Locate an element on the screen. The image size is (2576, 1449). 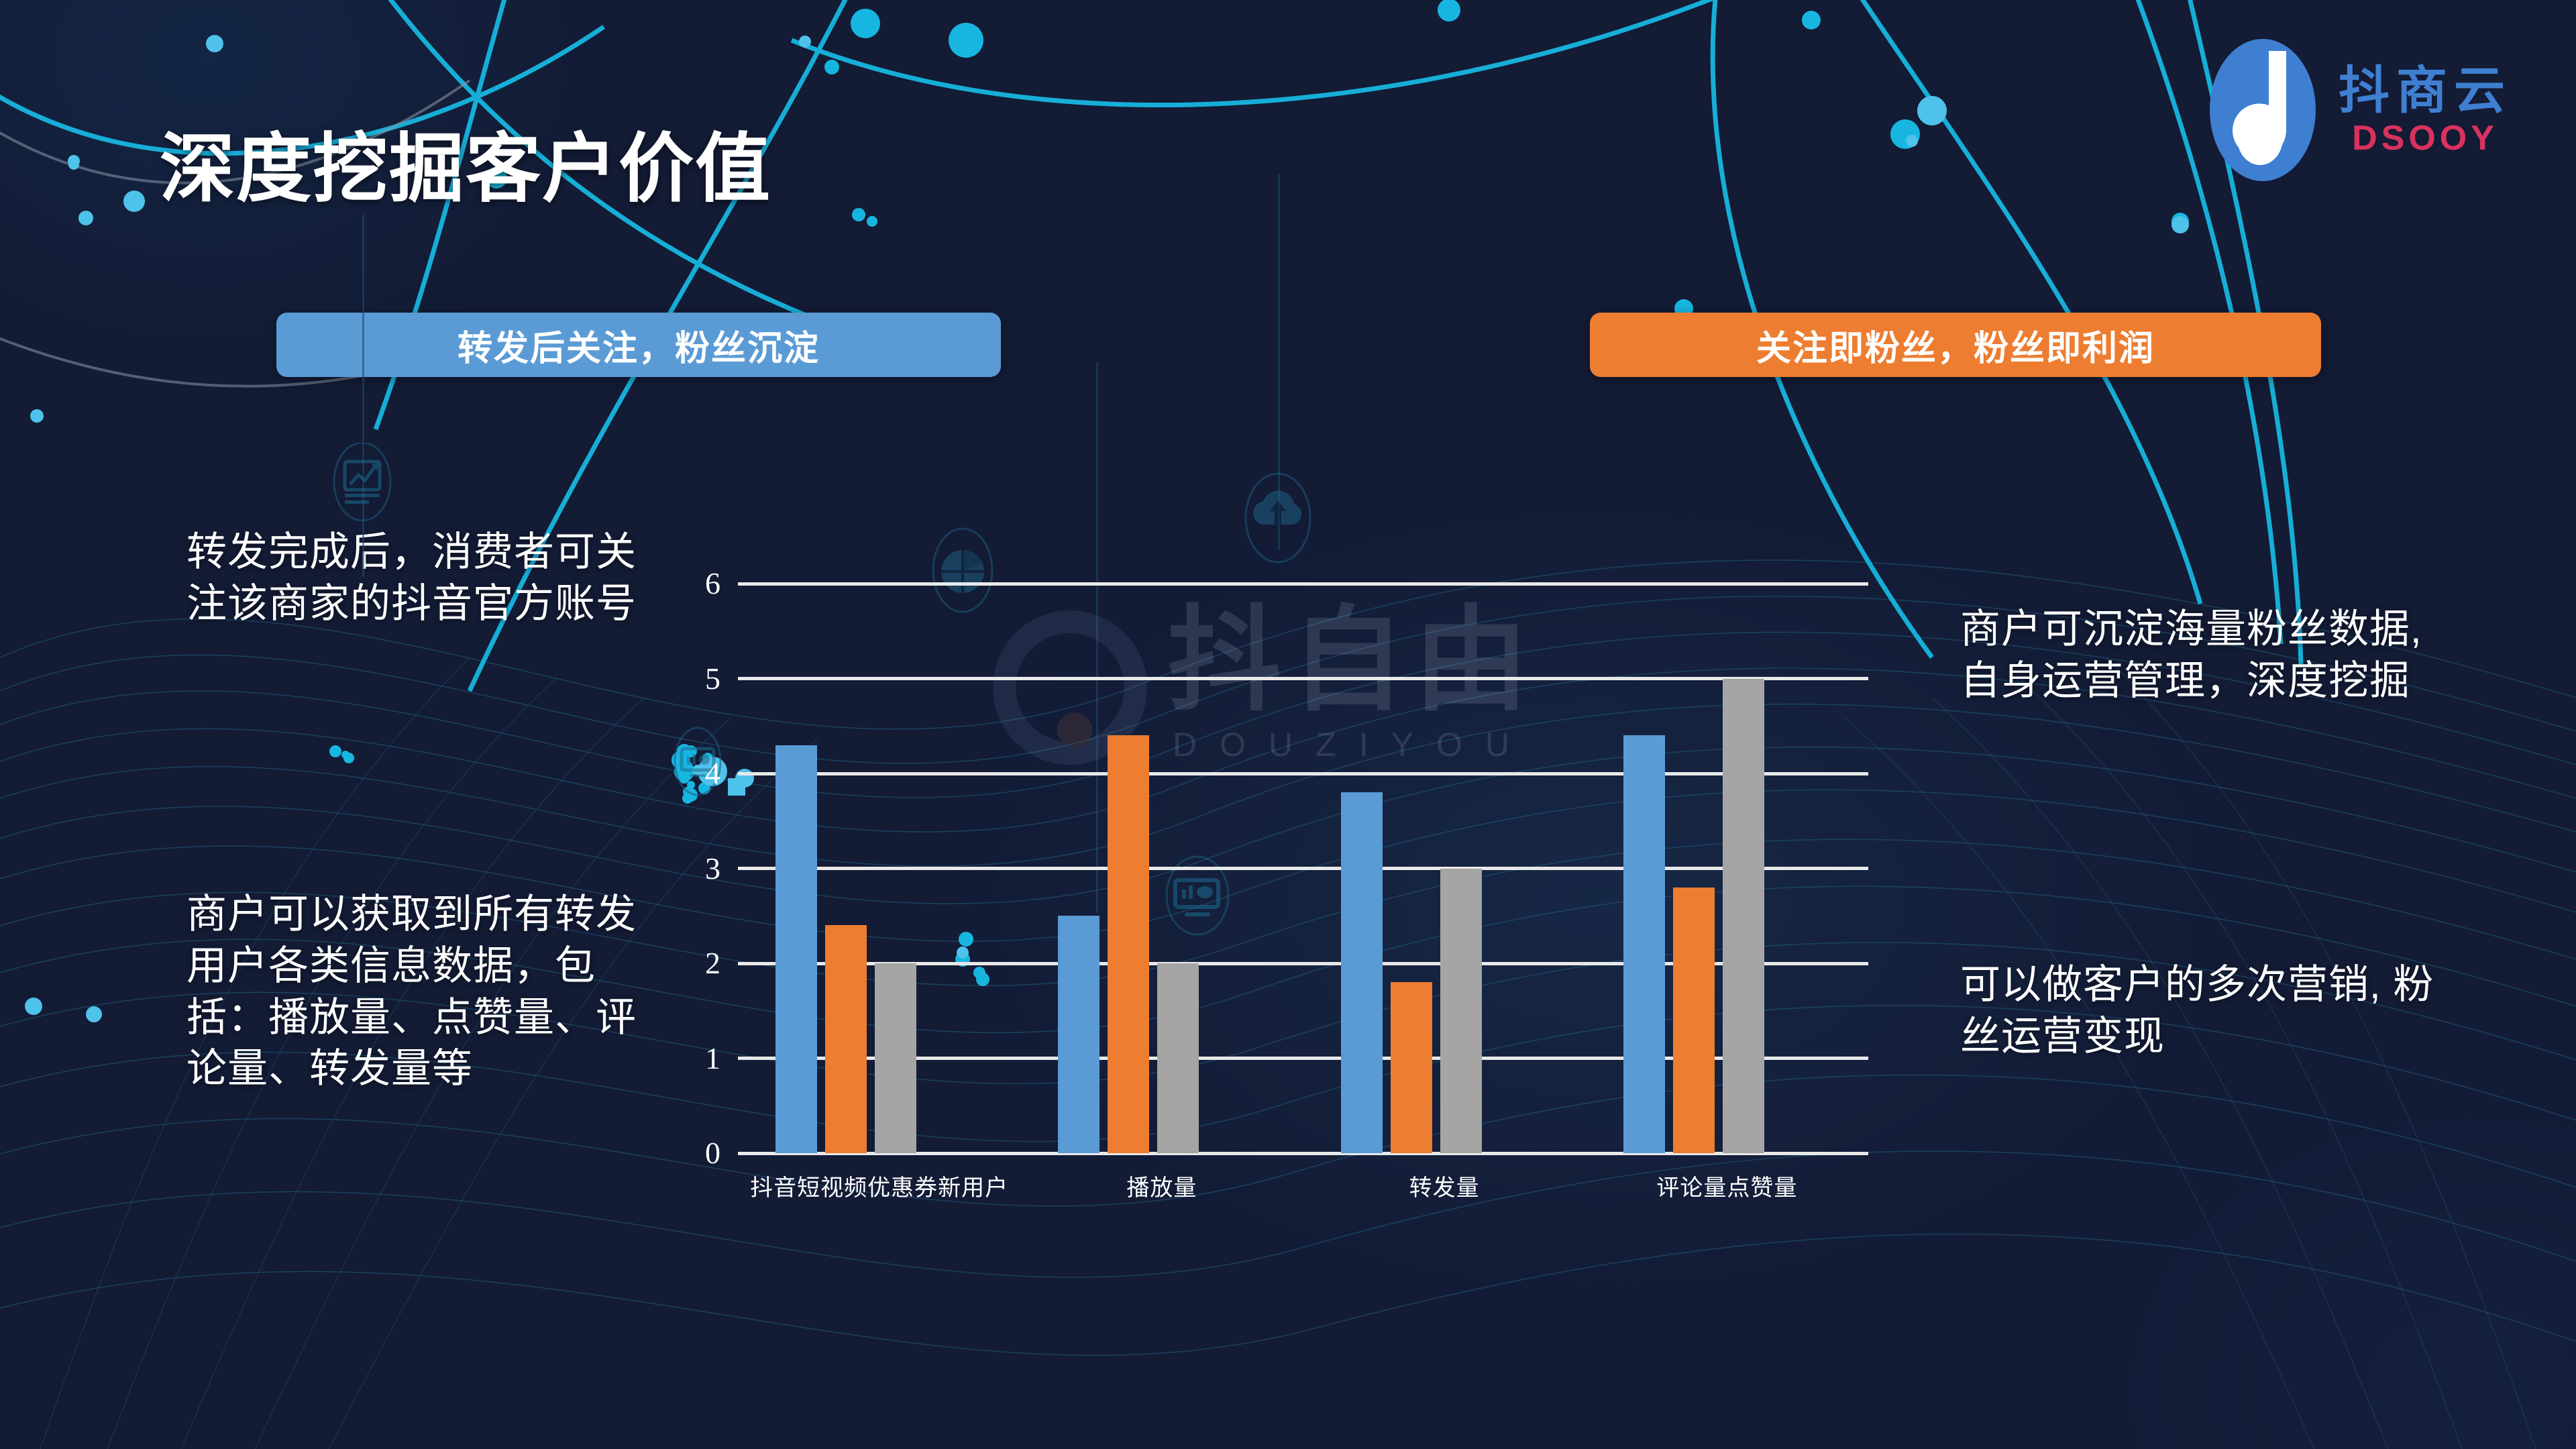
chart-bar-group: 转发量 is located at coordinates (1444, 892).